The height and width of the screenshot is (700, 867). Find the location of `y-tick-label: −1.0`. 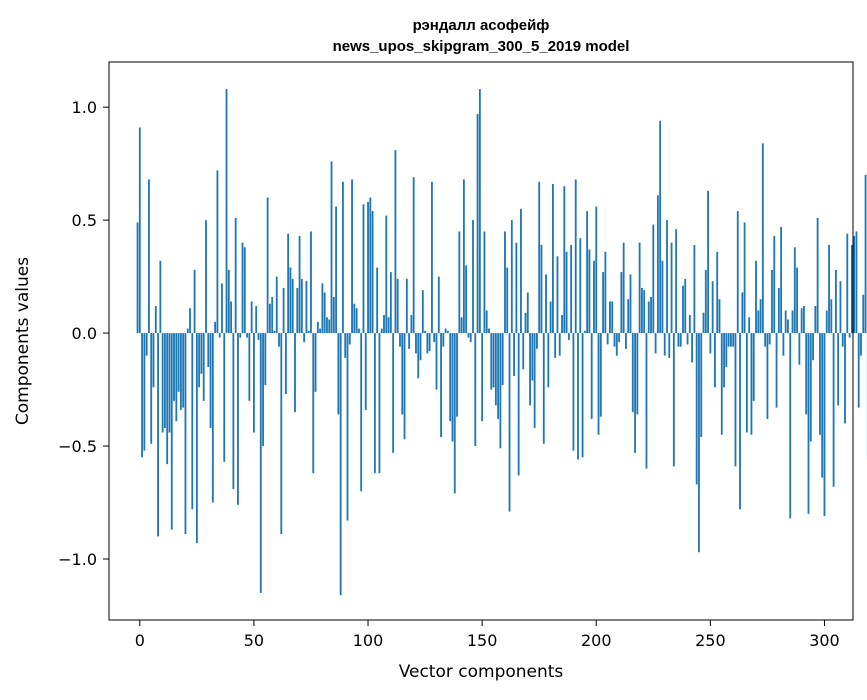

y-tick-label: −1.0 is located at coordinates (77, 559).